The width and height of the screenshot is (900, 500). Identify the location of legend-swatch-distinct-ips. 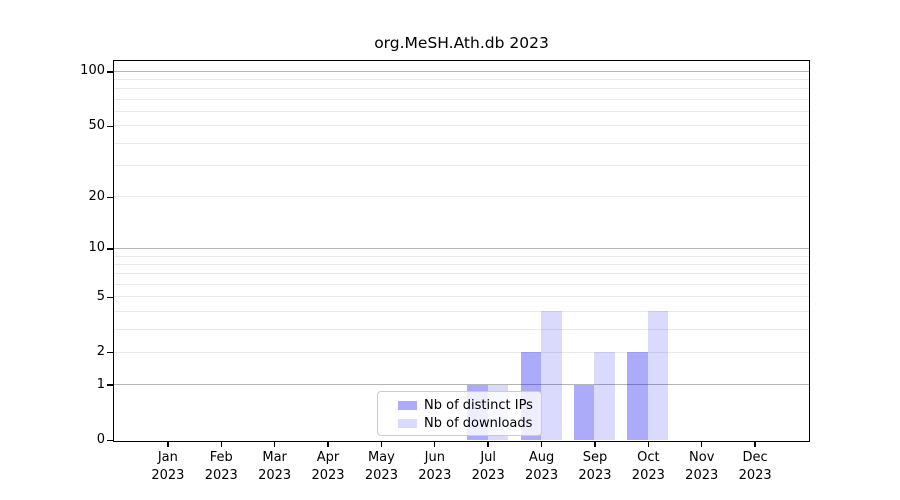
(407, 405).